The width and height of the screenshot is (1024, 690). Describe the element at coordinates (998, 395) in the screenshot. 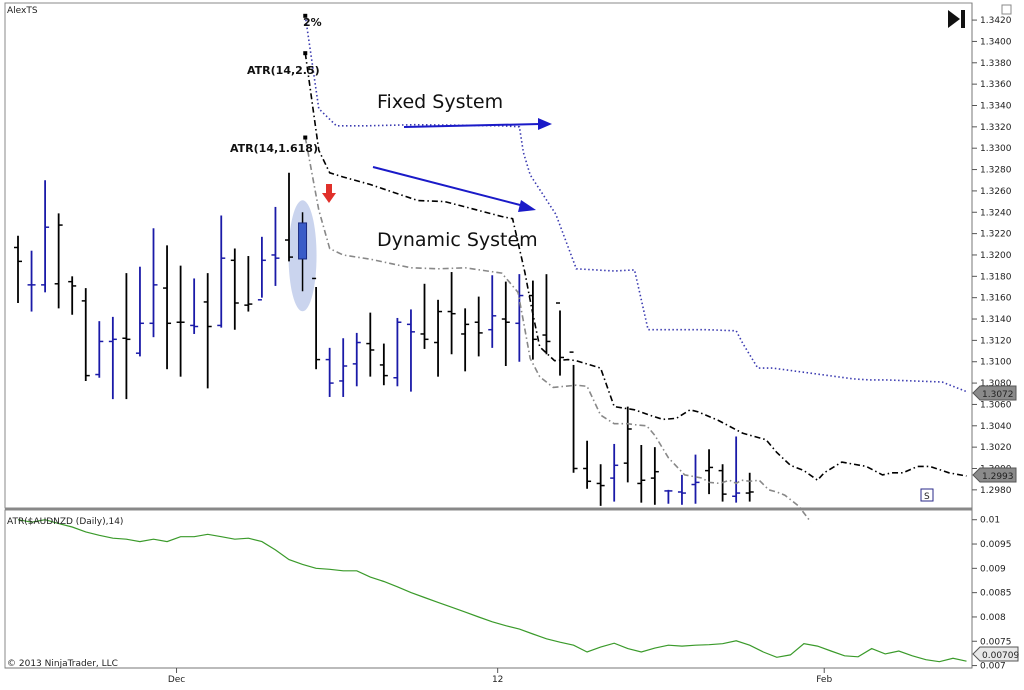

I see `svg-text: 1.3072` at that location.